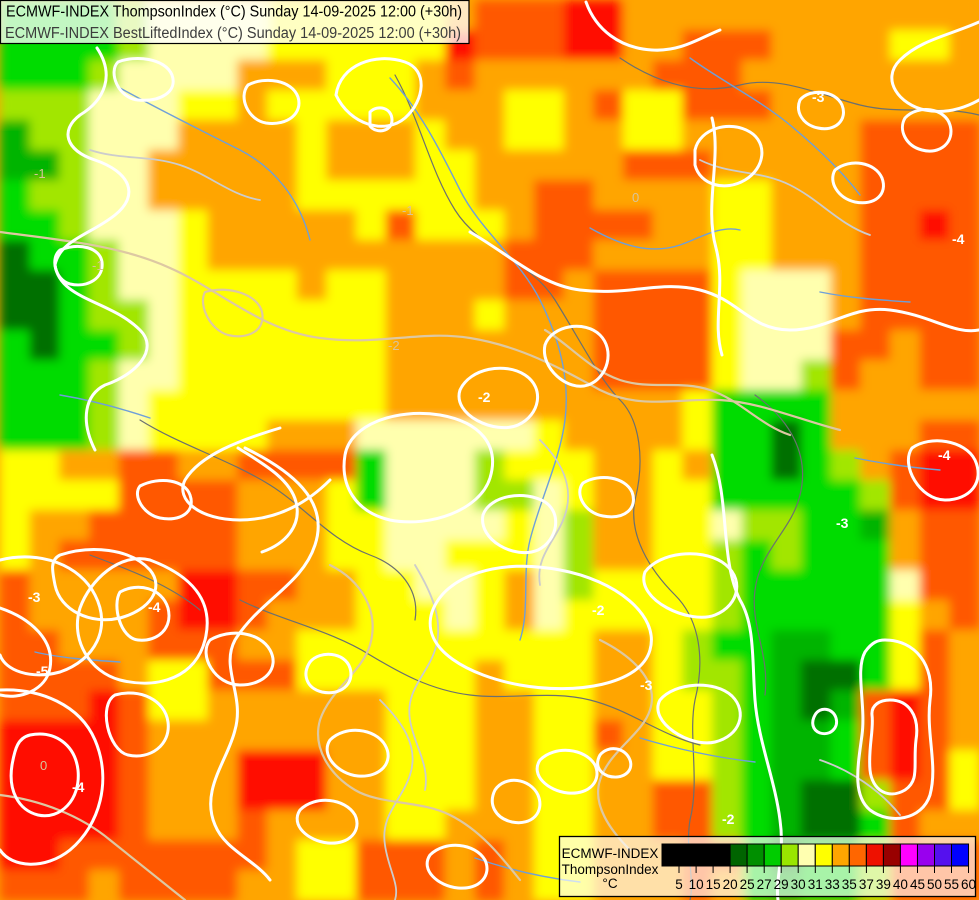 This screenshot has width=979, height=900. What do you see at coordinates (815, 884) in the screenshot?
I see `svg-text: 31` at bounding box center [815, 884].